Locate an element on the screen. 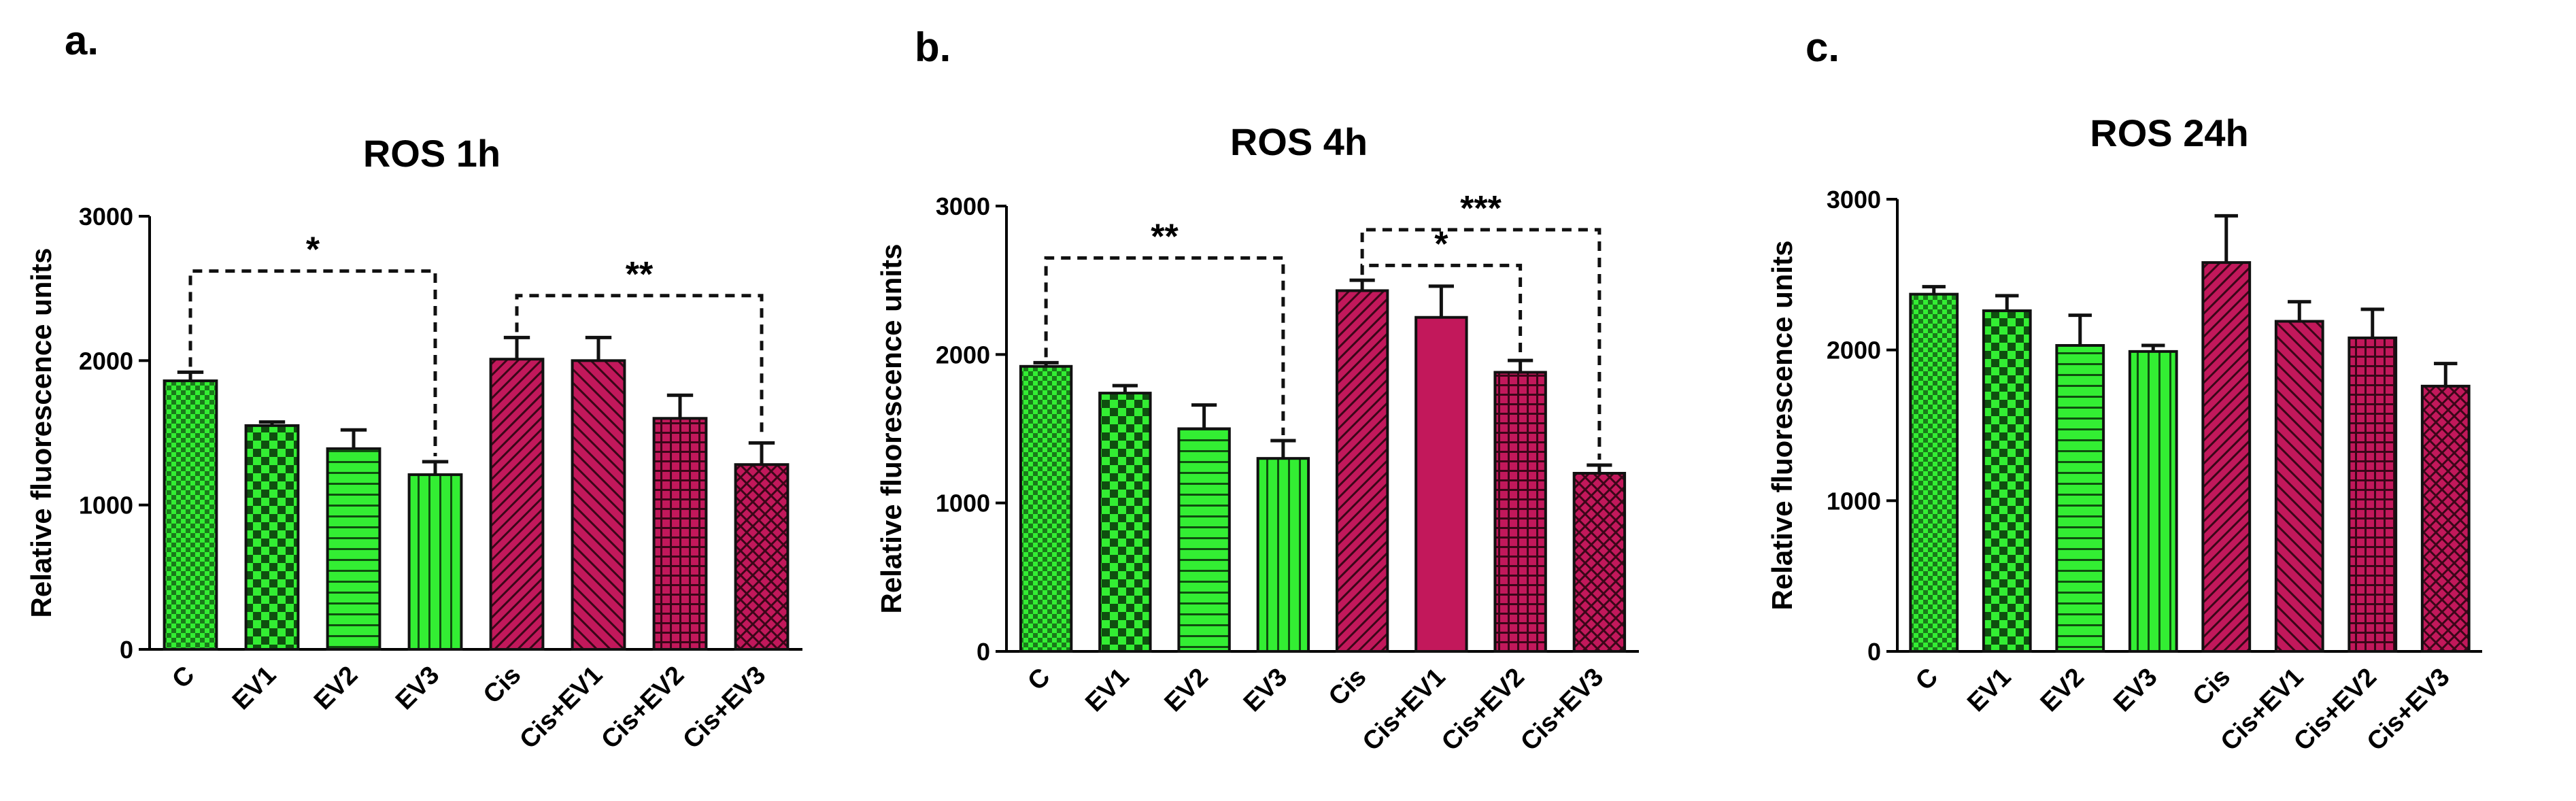 This screenshot has width=2576, height=801. chart-title: ROS 24h is located at coordinates (2169, 133).